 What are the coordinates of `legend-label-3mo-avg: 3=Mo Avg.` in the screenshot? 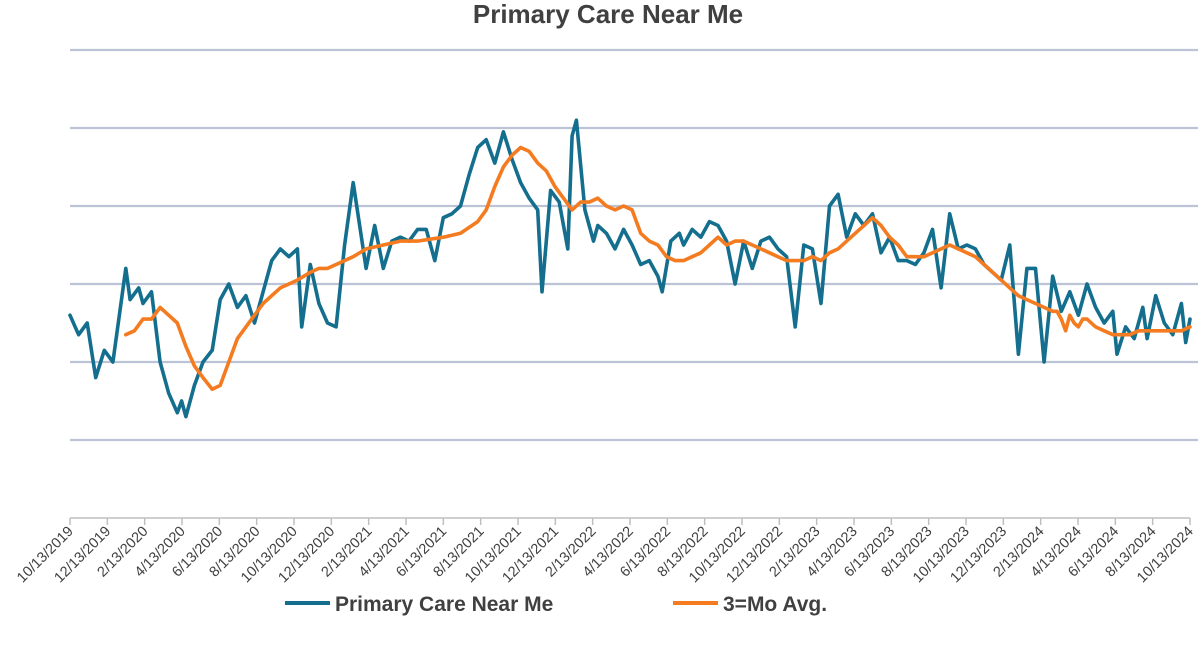 It's located at (775, 604).